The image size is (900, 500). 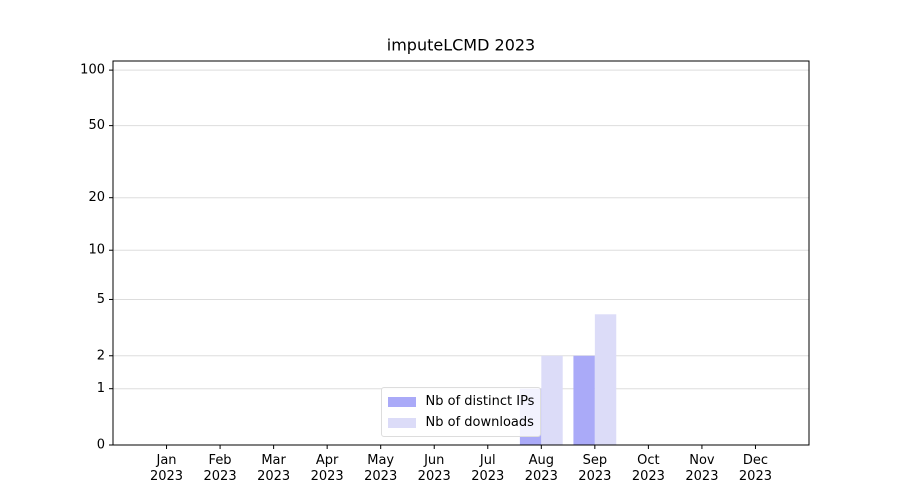 What do you see at coordinates (755, 468) in the screenshot?
I see `x-tick-label: Dec 2023` at bounding box center [755, 468].